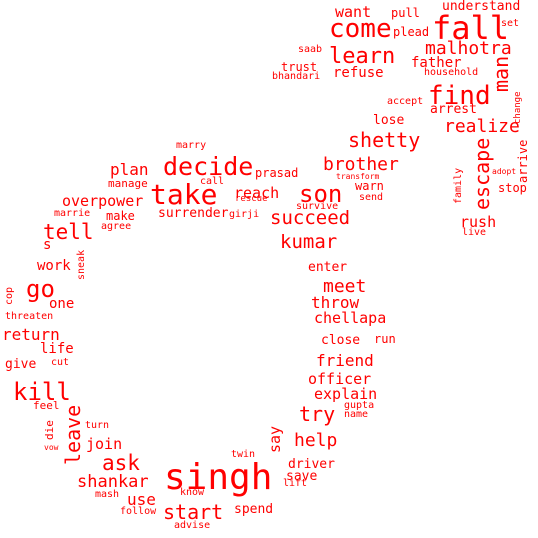 Image resolution: width=538 pixels, height=538 pixels. Describe the element at coordinates (356, 414) in the screenshot. I see `word-name: name` at that location.